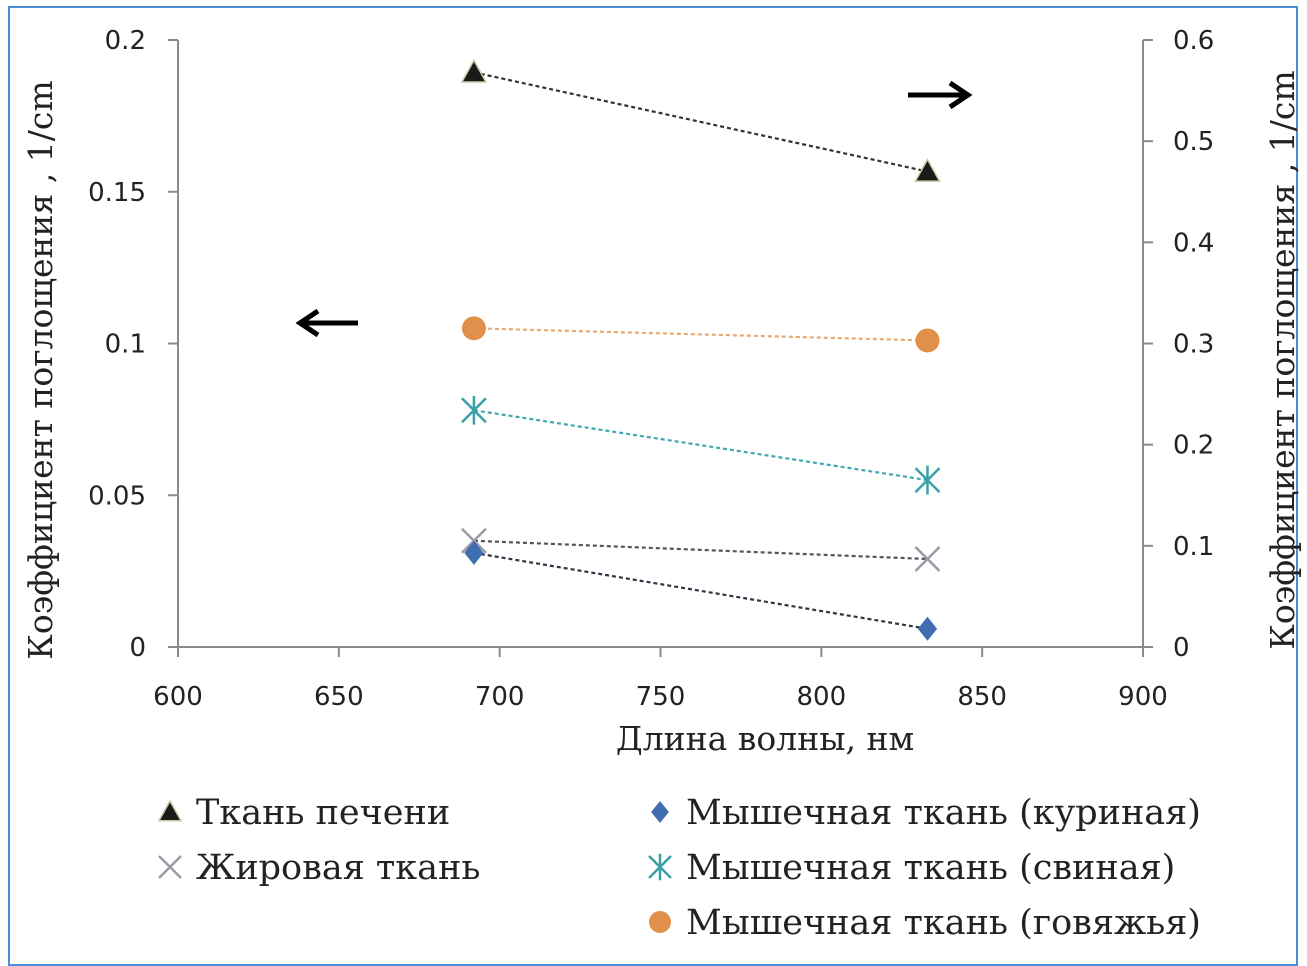  I want to click on legend-label: Ткань печени, so click(323, 813).